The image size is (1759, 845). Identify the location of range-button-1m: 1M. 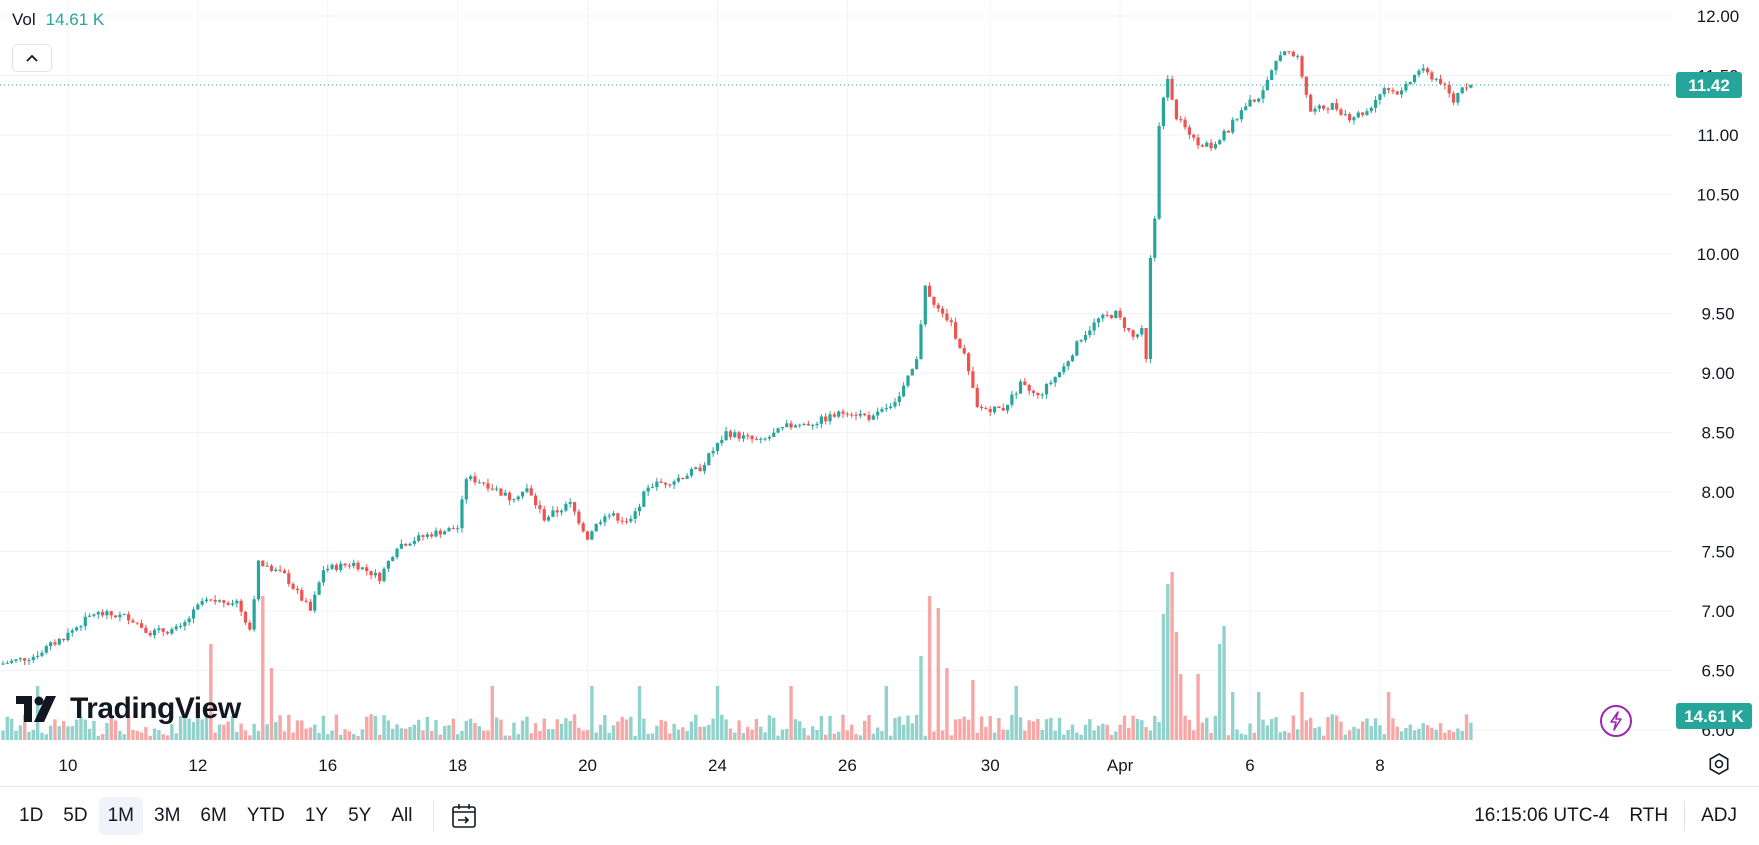
(120, 815).